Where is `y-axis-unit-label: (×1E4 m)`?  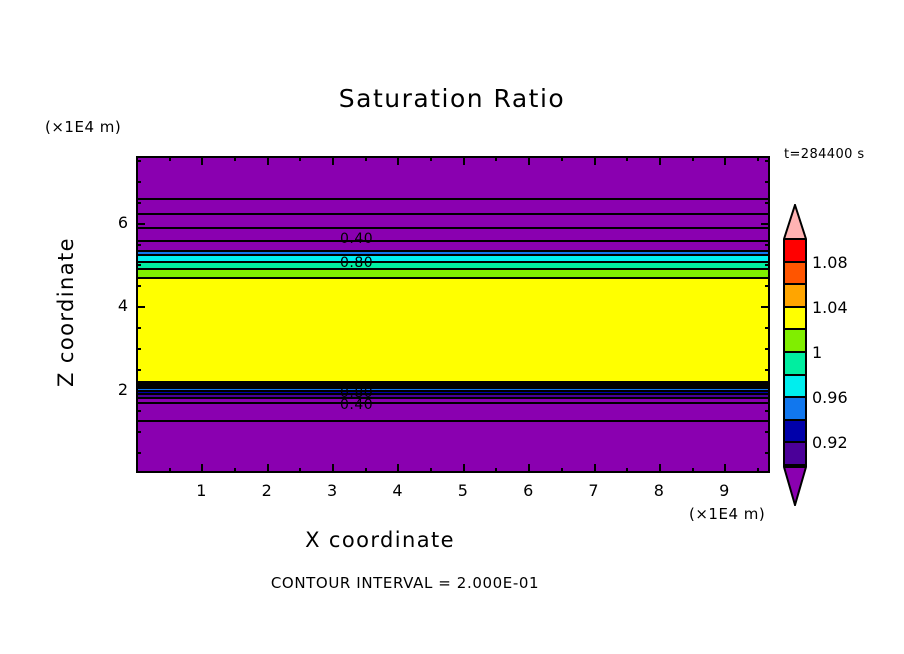 y-axis-unit-label: (×1E4 m) is located at coordinates (83, 127).